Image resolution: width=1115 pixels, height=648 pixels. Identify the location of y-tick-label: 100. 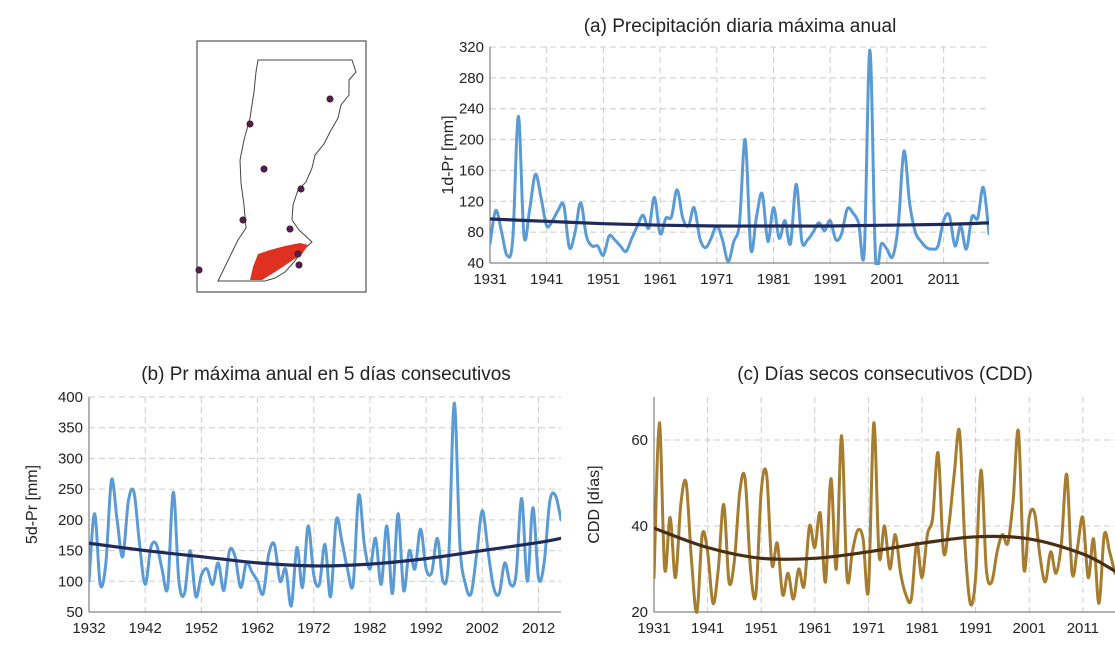
(70, 581).